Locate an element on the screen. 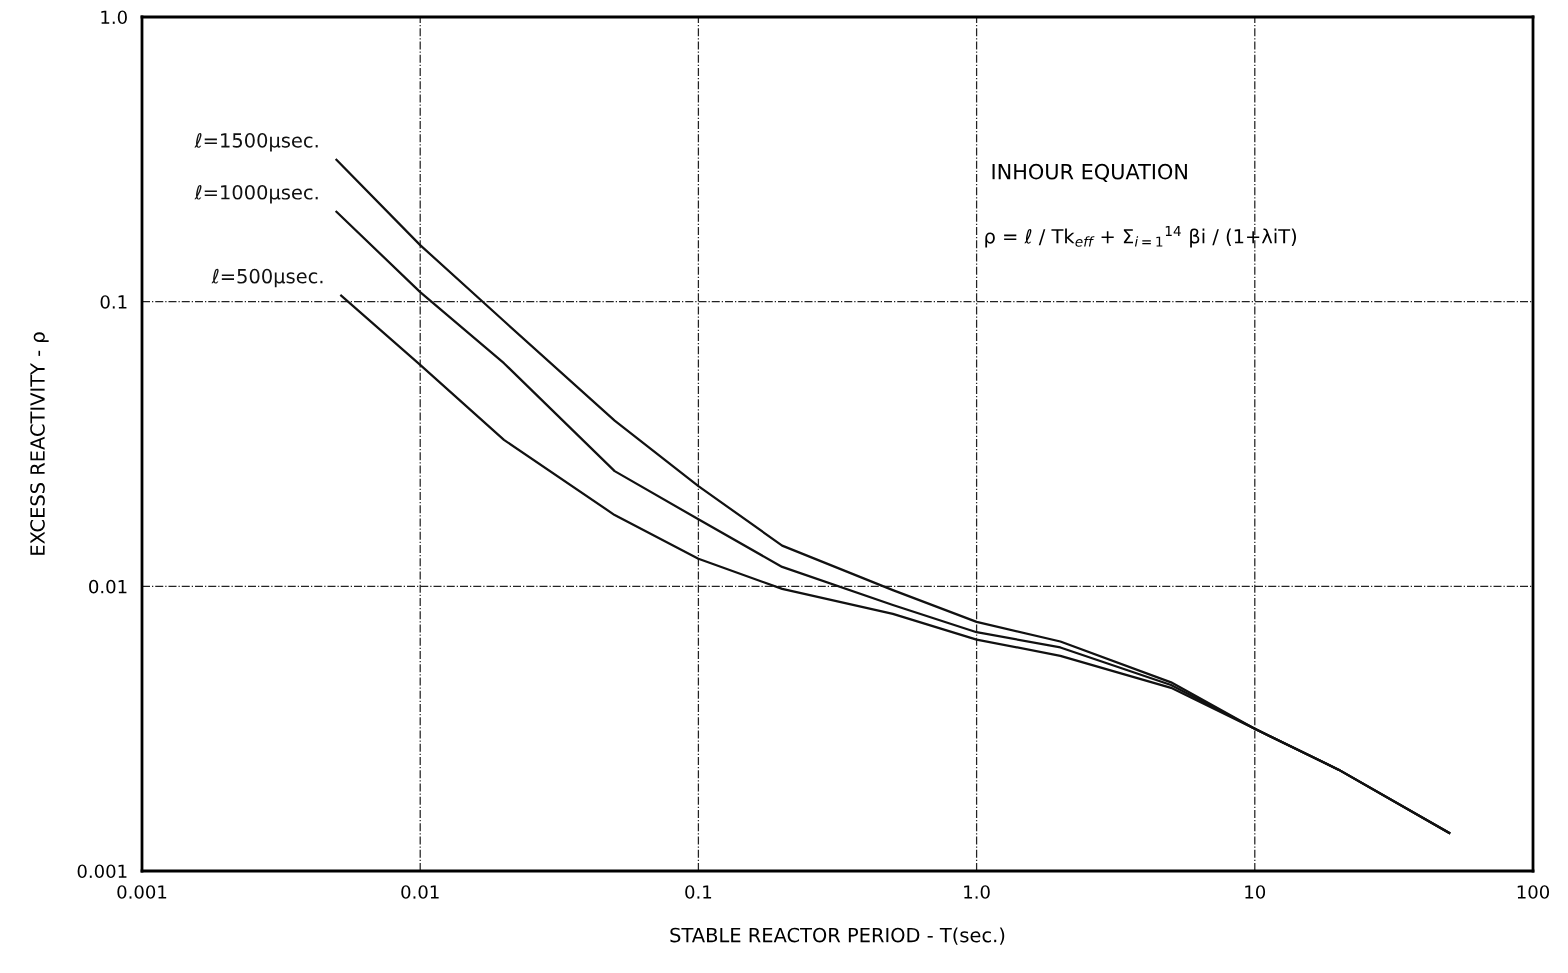 This screenshot has height=973, width=1568. y-tick-label: 0.001 is located at coordinates (102, 871).